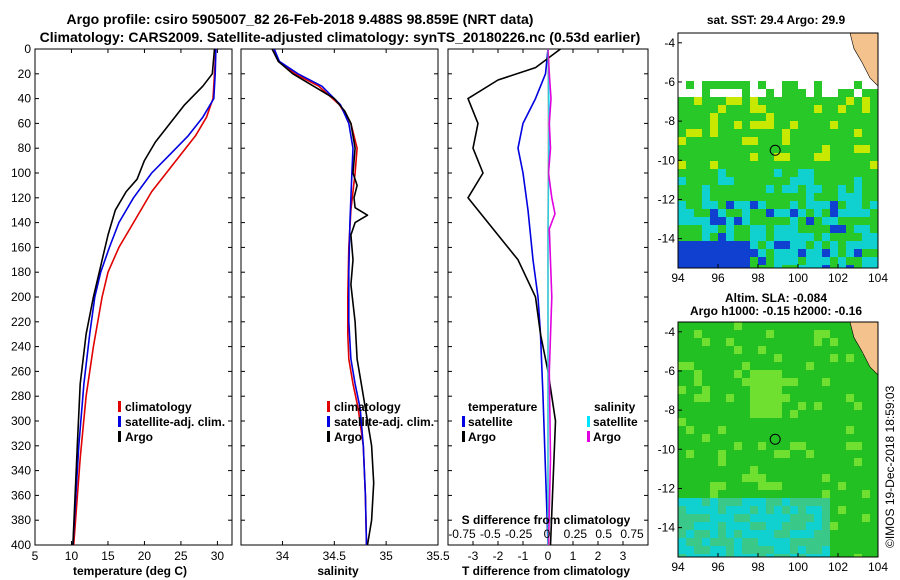 This screenshot has height=580, width=900. Describe the element at coordinates (21, 371) in the screenshot. I see `depth-tick-label: 260` at that location.